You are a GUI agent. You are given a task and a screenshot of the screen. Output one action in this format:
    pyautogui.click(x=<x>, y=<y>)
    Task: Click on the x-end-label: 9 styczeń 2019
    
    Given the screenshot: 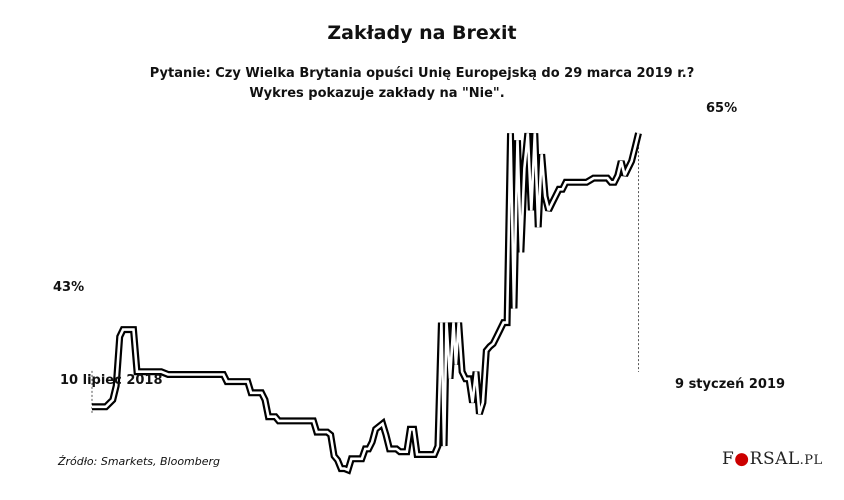 What is the action you would take?
    pyautogui.click(x=730, y=384)
    